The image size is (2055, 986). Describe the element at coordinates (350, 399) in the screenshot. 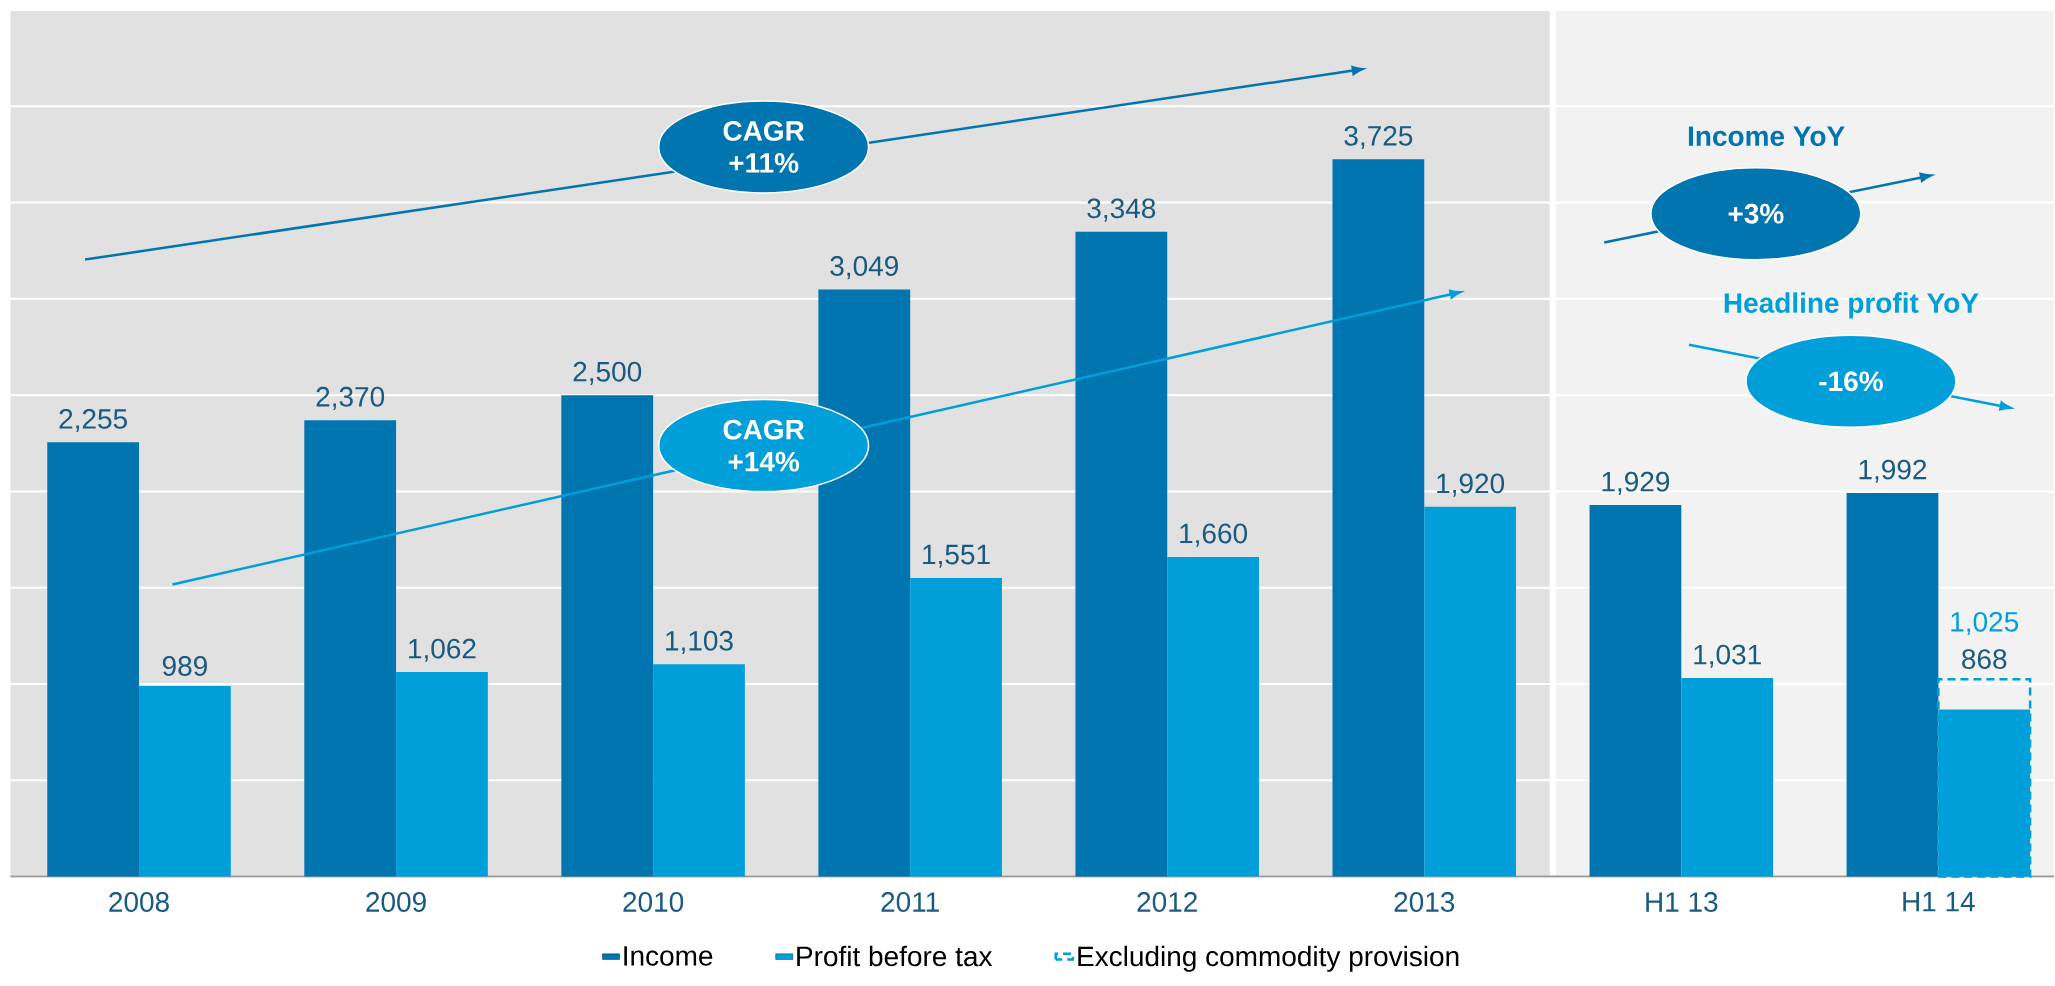

I see `data-label: 2,370` at that location.